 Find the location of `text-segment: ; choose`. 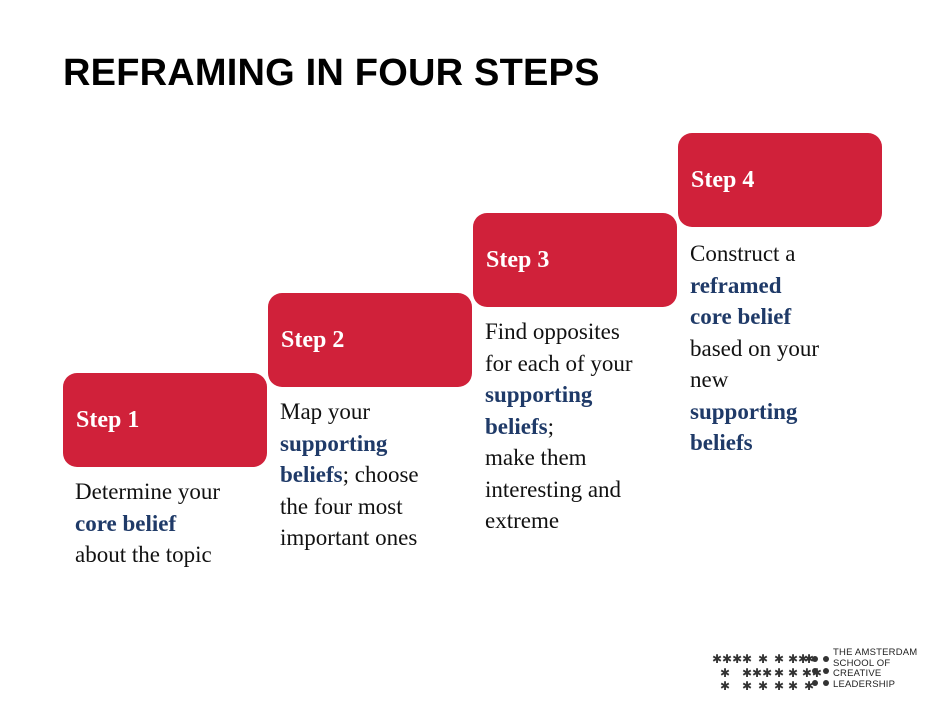

text-segment: ; choose is located at coordinates (380, 474).